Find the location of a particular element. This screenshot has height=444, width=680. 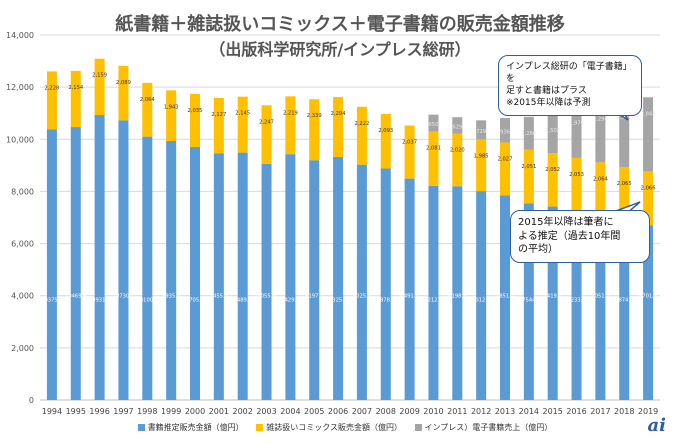

x-tick-label: 2011 is located at coordinates (457, 411).